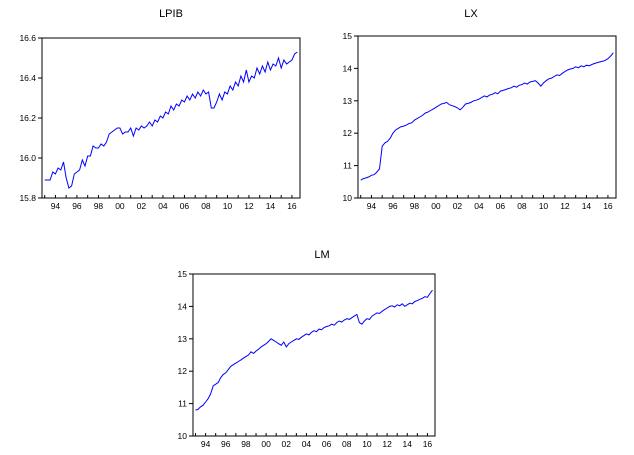 The height and width of the screenshot is (455, 634). I want to click on x-tick-label-lpib: 96, so click(77, 206).